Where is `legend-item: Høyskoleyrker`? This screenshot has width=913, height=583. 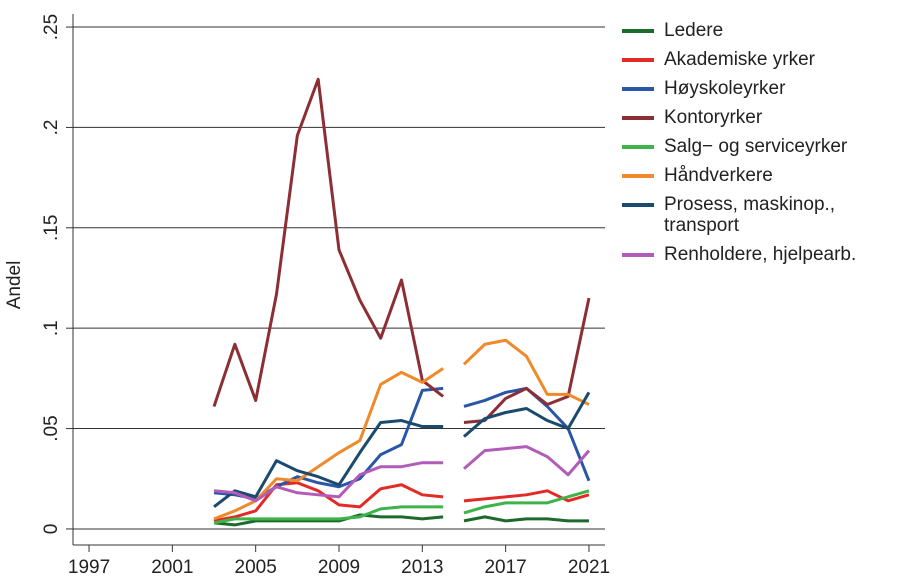
legend-item: Høyskoleyrker is located at coordinates (757, 87).